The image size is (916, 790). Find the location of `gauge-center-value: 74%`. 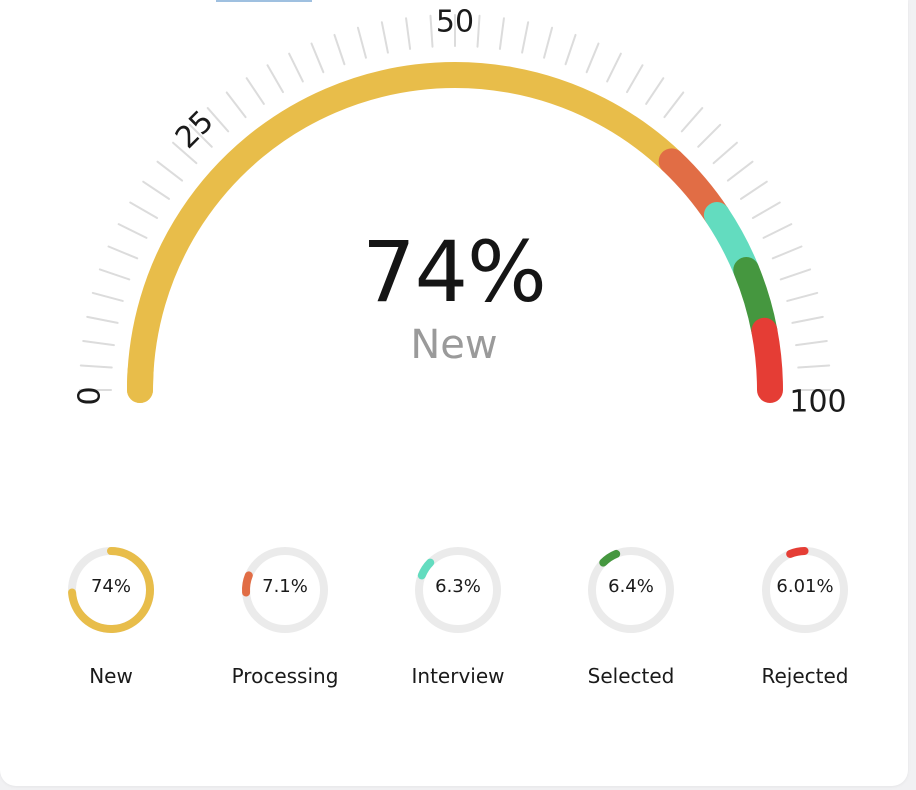

gauge-center-value: 74% is located at coordinates (454, 272).